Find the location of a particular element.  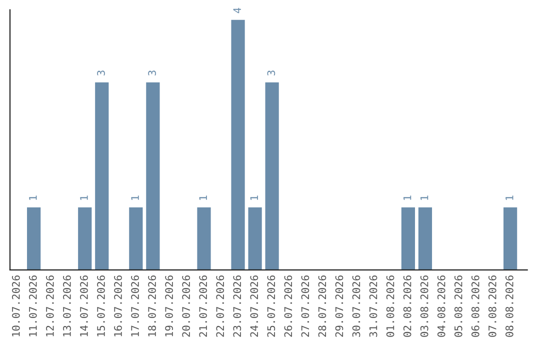

x-tick-label: 24.07.2026 is located at coordinates (254, 306).